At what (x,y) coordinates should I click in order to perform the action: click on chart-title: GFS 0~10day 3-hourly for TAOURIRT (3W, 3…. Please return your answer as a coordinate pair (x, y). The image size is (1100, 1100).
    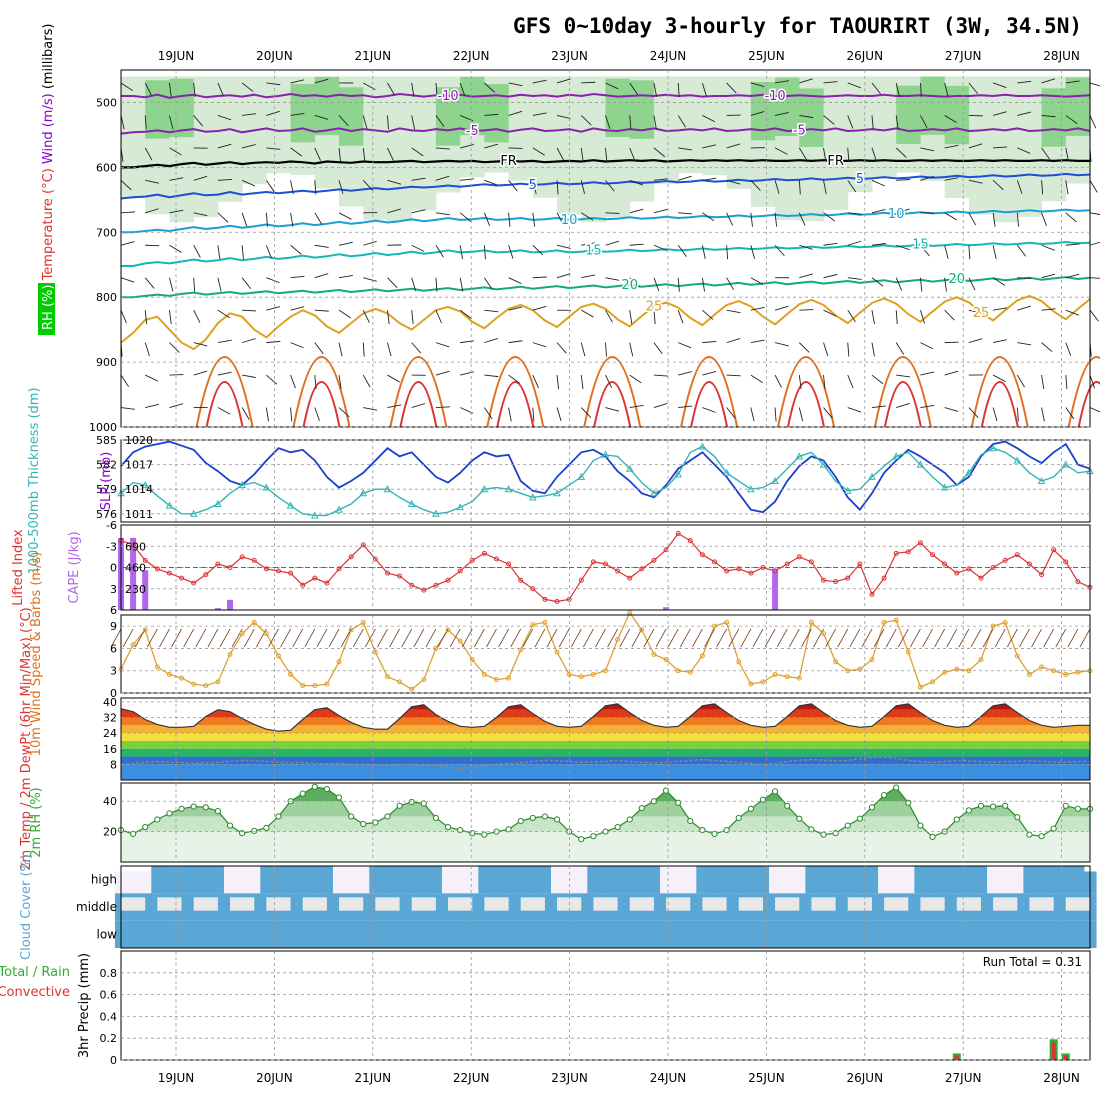
    Looking at the image, I should click on (797, 26).